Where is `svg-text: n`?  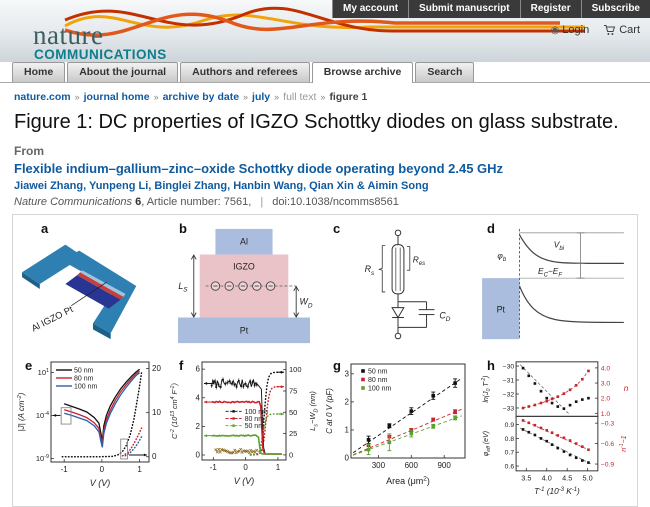 svg-text: n is located at coordinates (626, 388).